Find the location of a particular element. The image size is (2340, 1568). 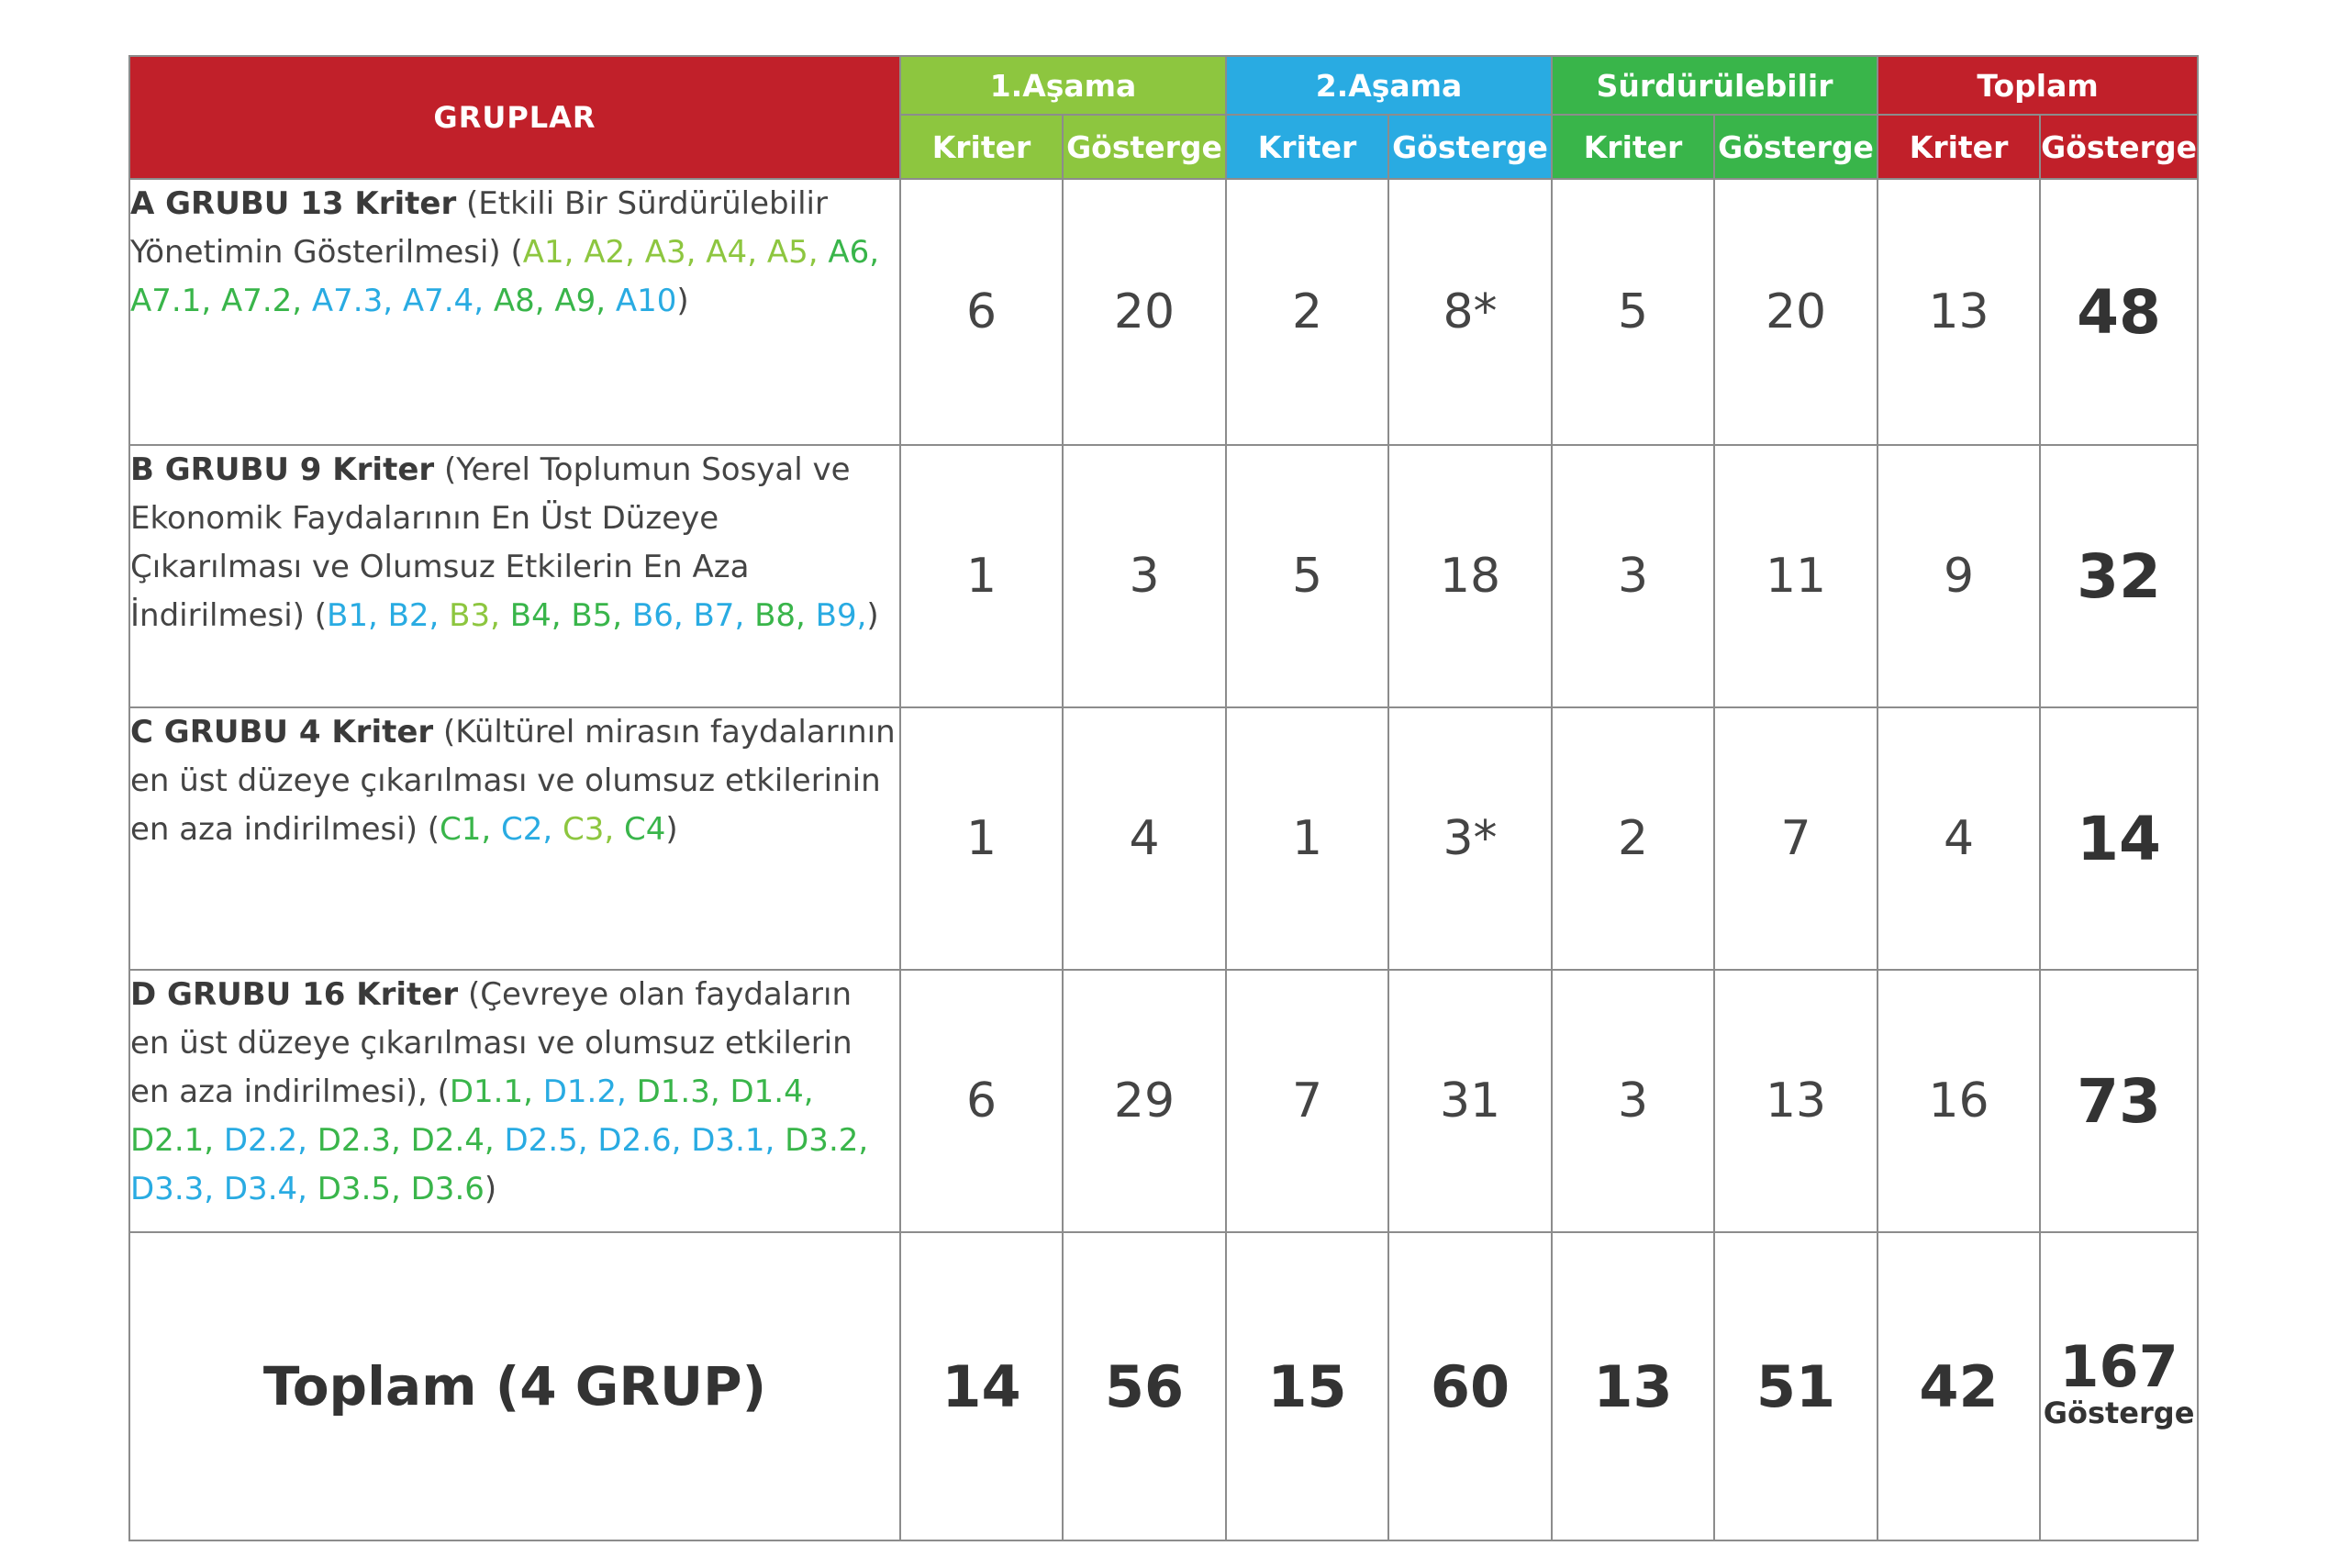

group-value: 31 is located at coordinates (1470, 1101).